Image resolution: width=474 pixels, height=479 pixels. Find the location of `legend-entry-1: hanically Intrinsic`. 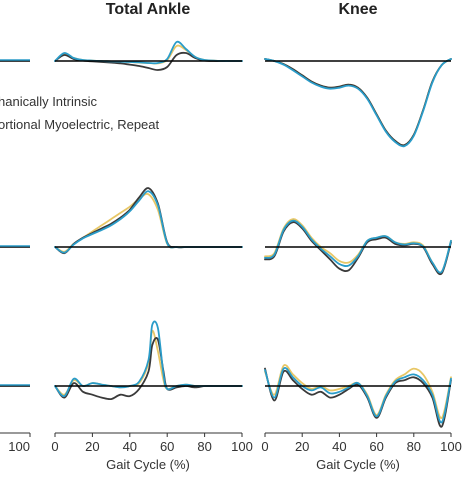

legend-entry-1: hanically Intrinsic is located at coordinates (48, 101).